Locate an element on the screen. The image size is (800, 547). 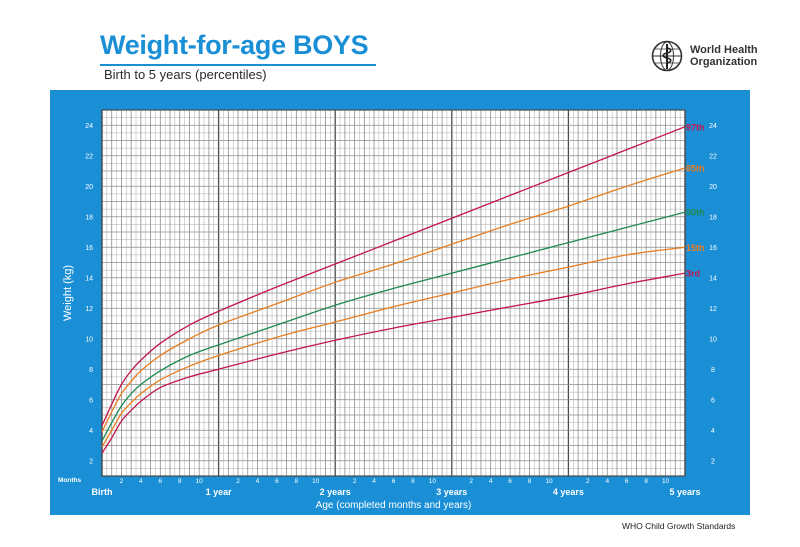
organization-name: World Health Organization is located at coordinates (730, 56).